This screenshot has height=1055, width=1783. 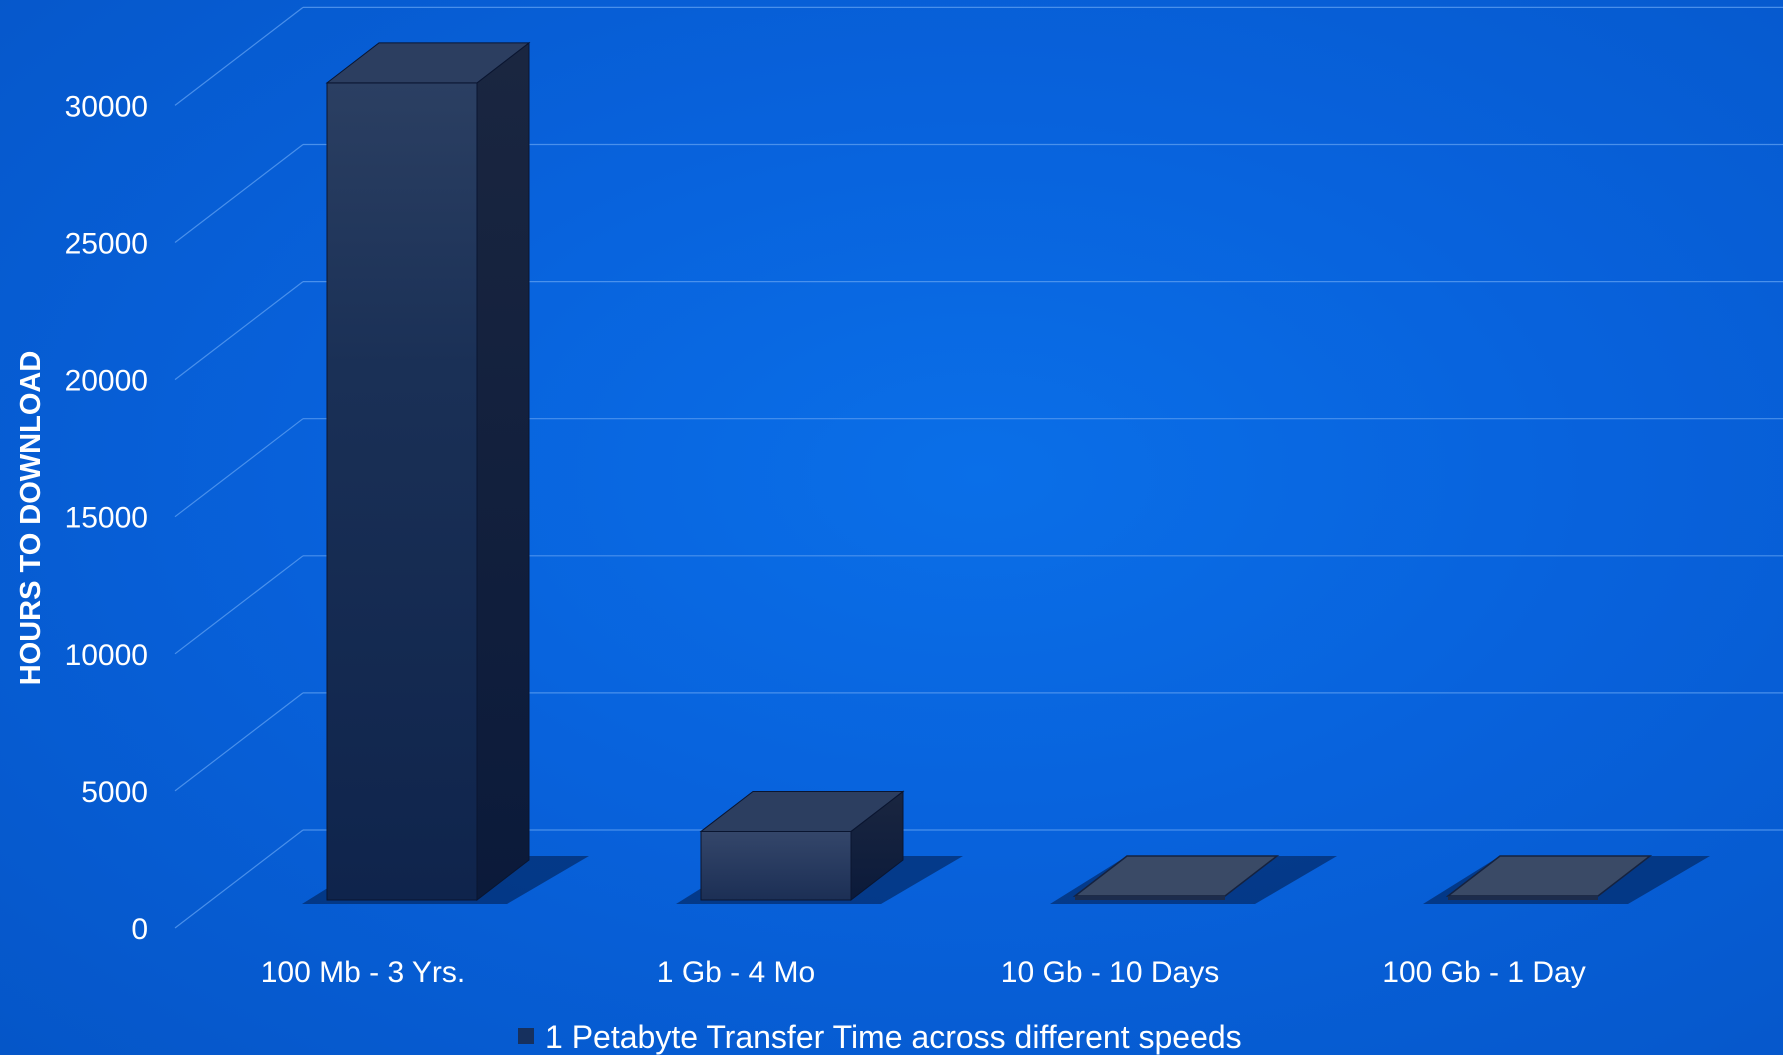 I want to click on y-axis-title: HOURS TO DOWNLOAD, so click(x=31, y=518).